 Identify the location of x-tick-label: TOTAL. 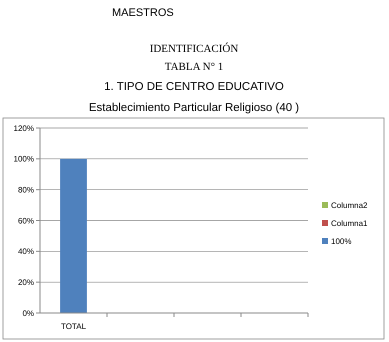
(73, 326).